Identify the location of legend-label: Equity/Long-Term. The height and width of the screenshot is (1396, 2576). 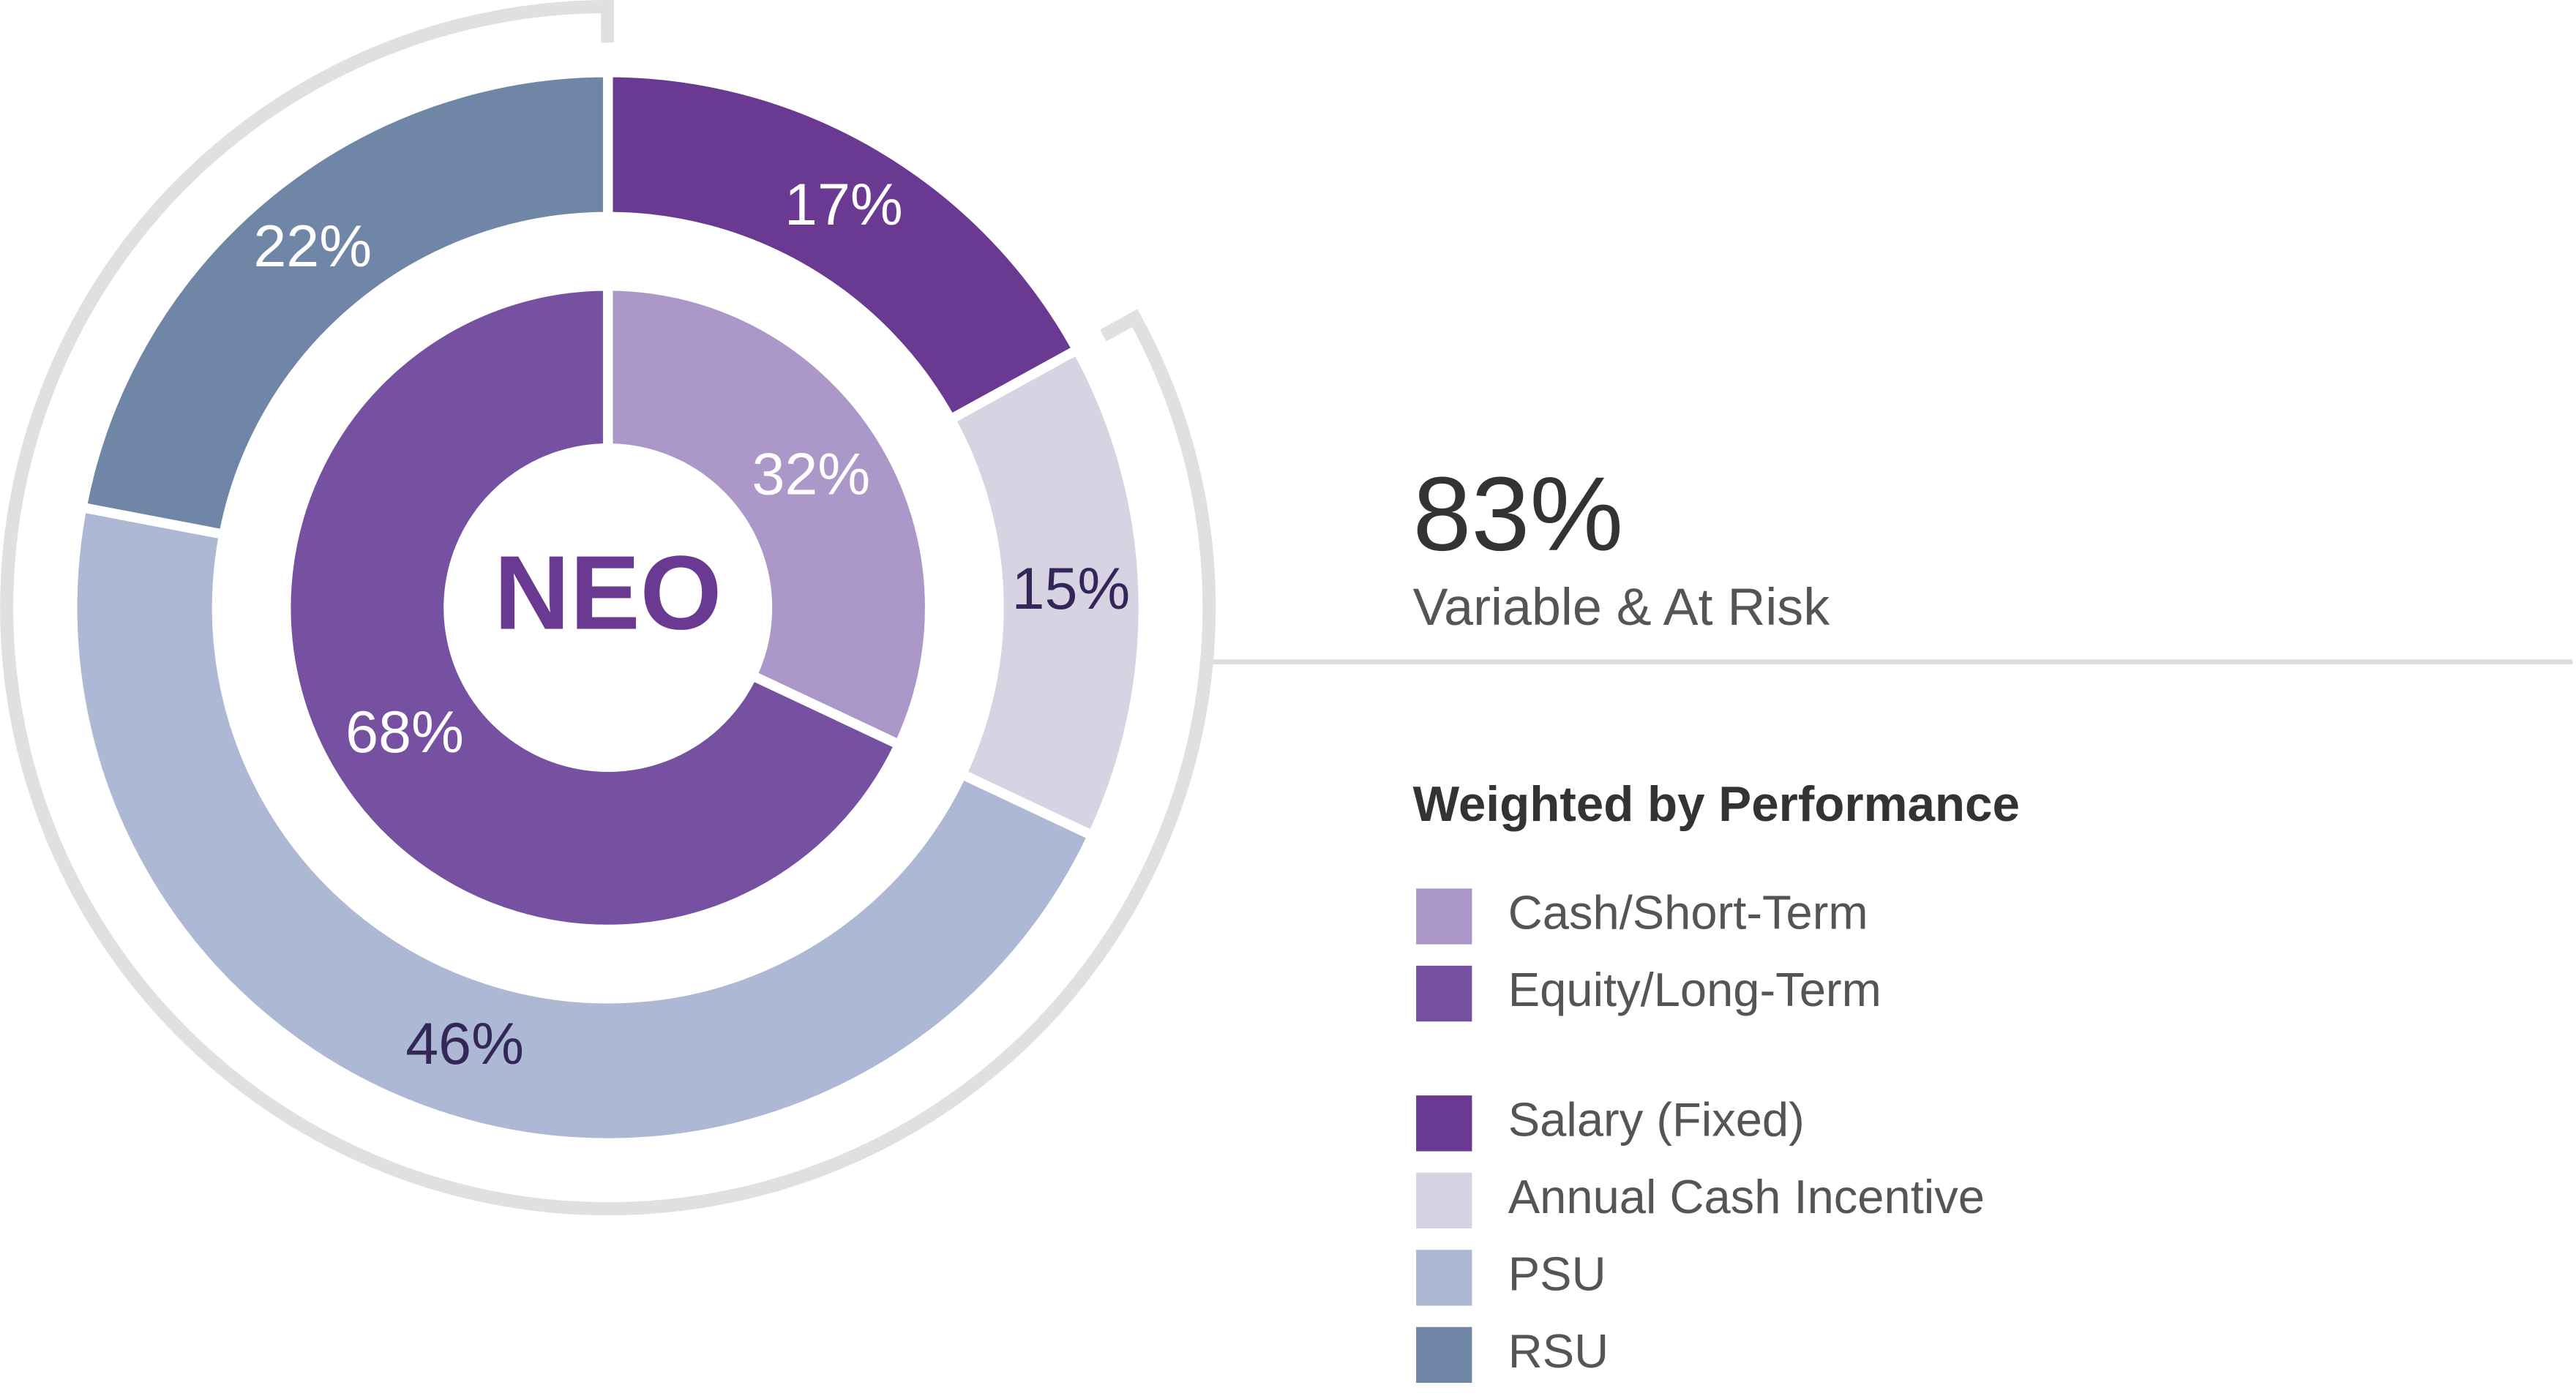
(1695, 989).